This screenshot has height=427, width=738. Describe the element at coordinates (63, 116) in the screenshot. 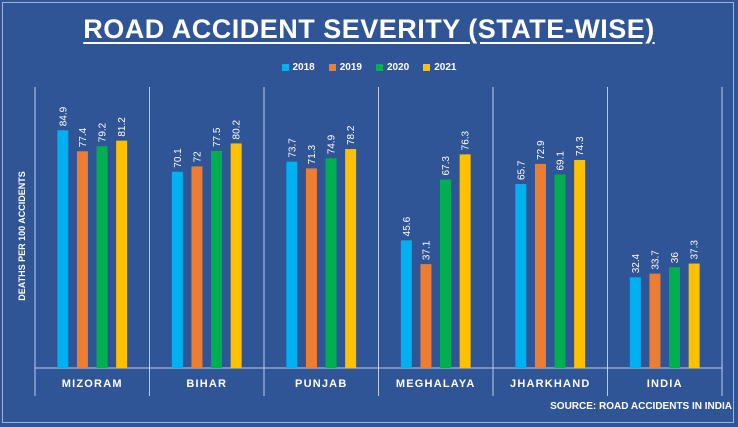

I see `data-label: 84.9` at that location.